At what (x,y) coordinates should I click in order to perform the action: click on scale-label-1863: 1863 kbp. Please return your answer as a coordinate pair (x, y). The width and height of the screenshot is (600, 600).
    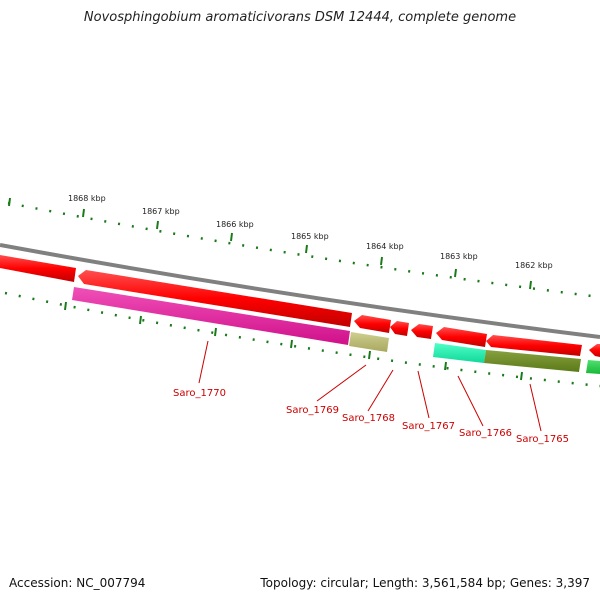
    Looking at the image, I should click on (459, 256).